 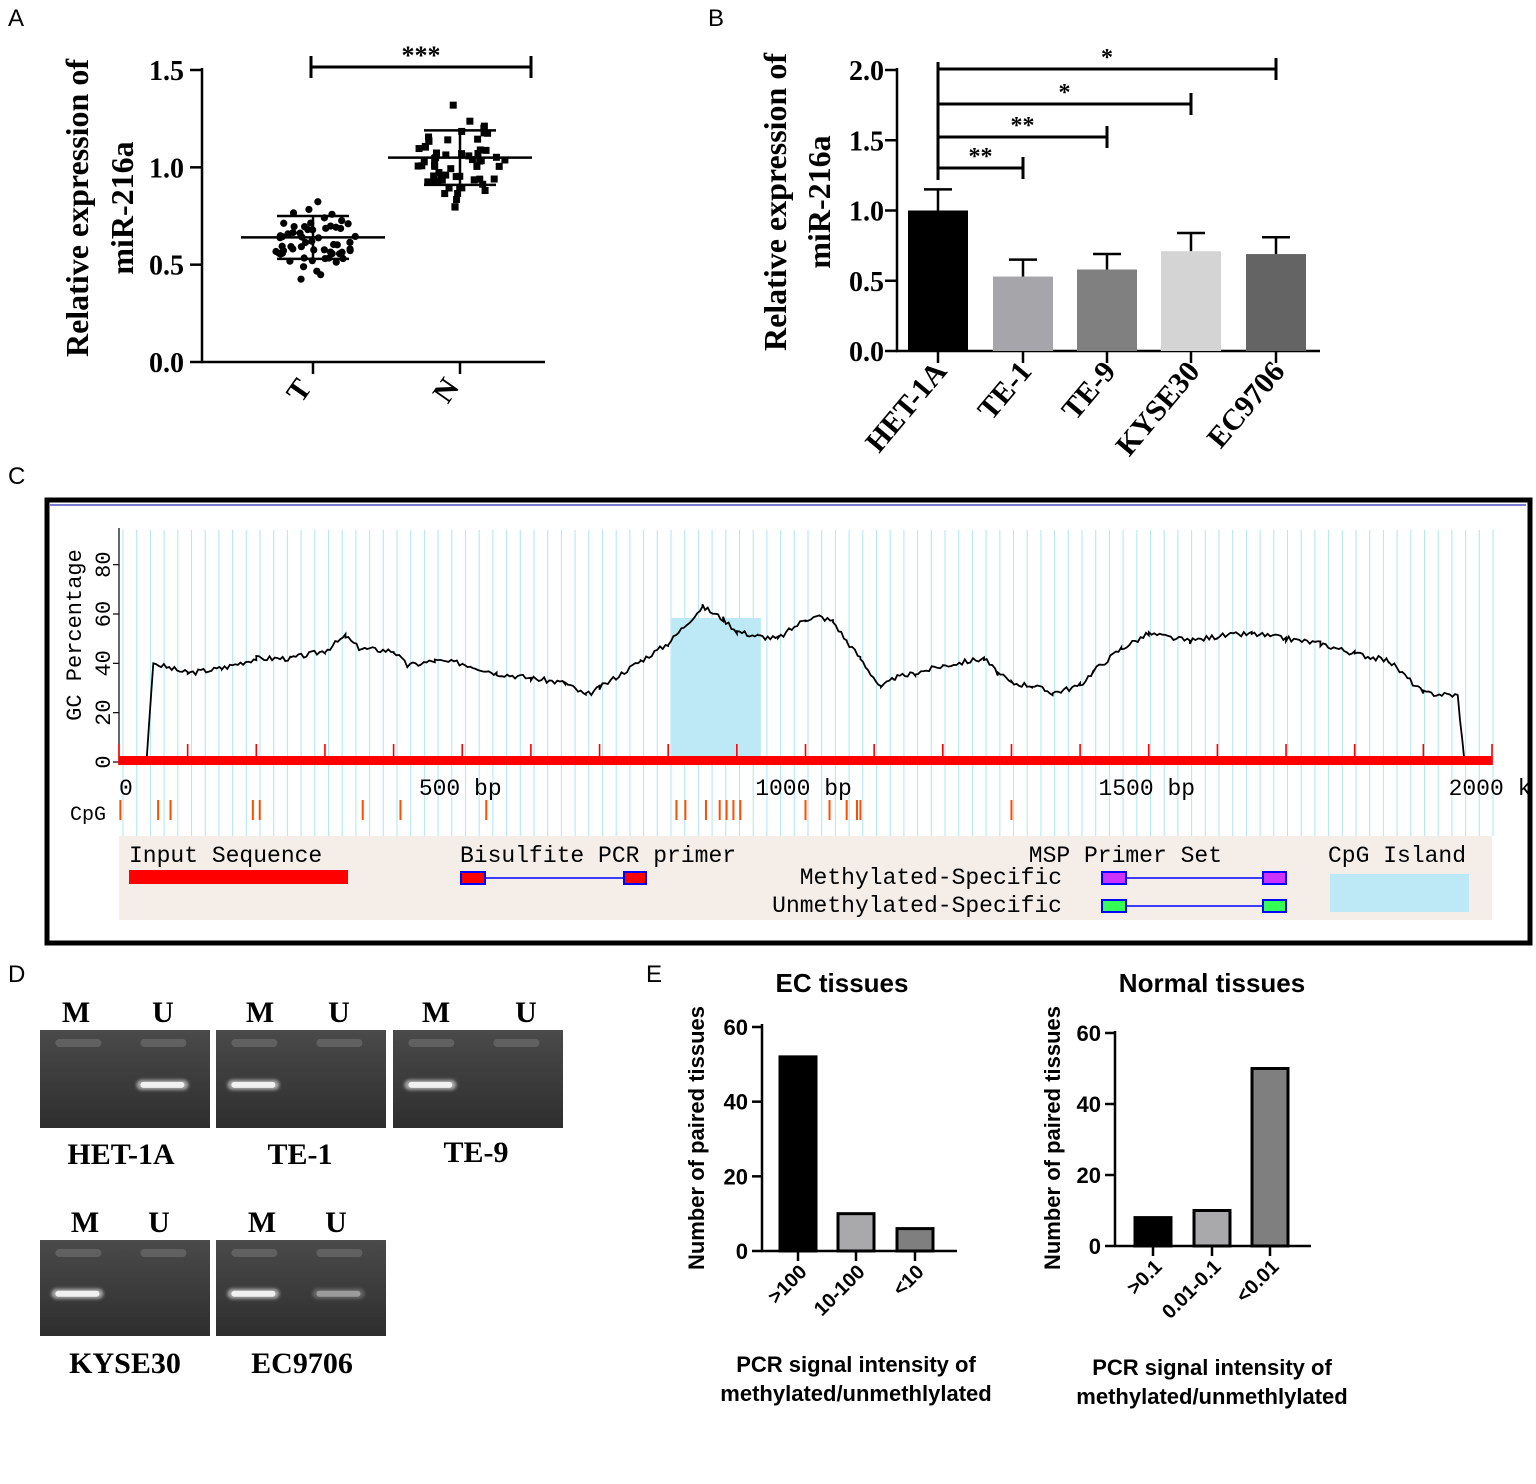 I want to click on legend-methylated: Methylated-Specific, so click(x=931, y=878).